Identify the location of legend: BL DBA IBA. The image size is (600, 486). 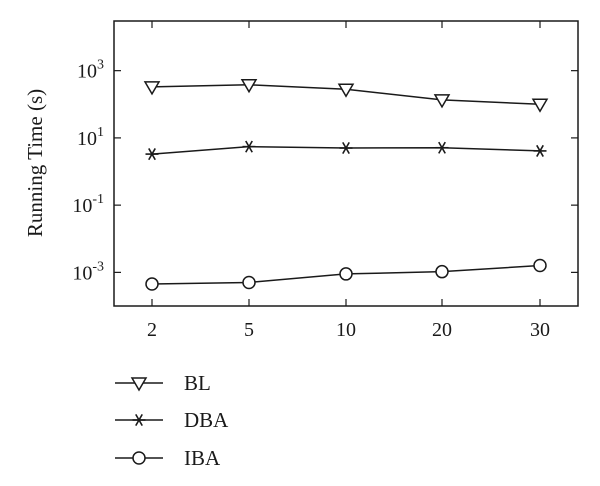
(172, 420).